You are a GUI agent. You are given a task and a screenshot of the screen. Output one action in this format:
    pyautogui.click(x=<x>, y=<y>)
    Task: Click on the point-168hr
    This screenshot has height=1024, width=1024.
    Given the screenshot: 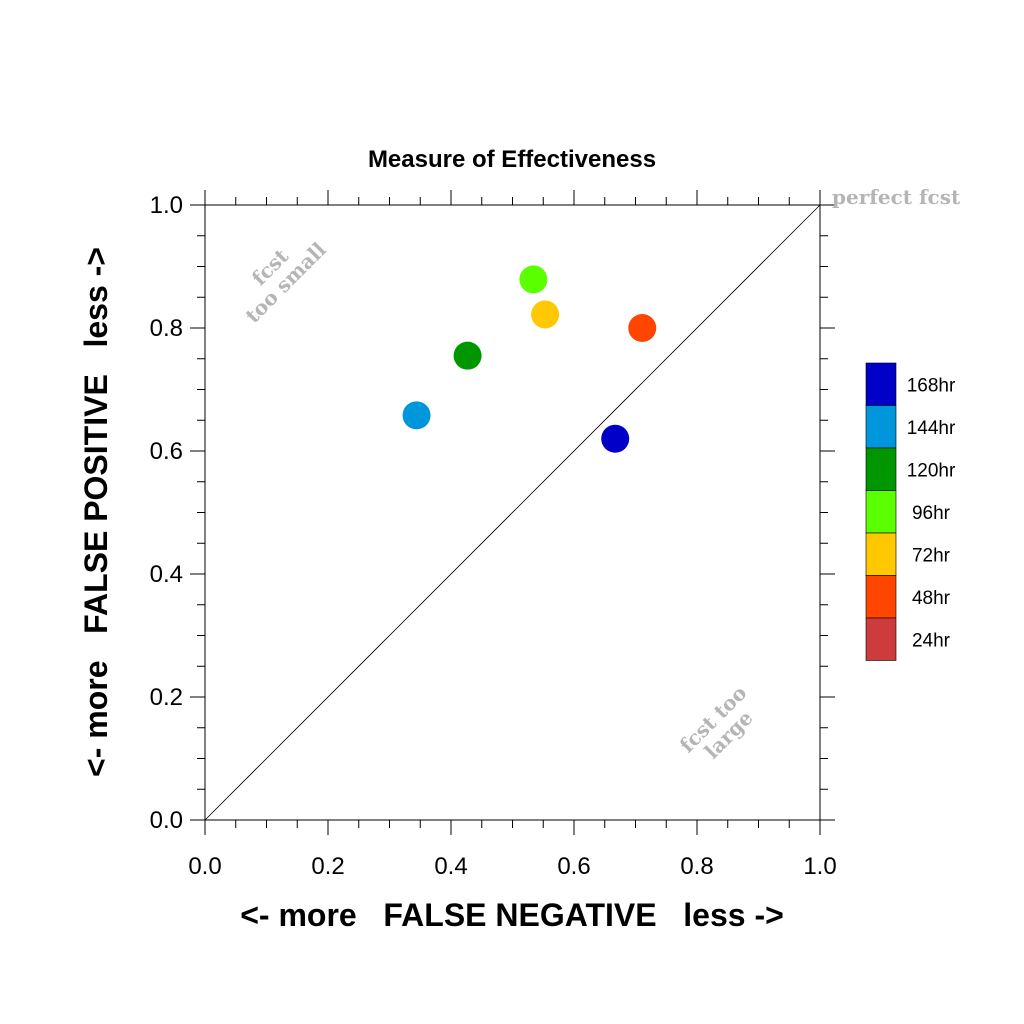 What is the action you would take?
    pyautogui.click(x=615, y=438)
    